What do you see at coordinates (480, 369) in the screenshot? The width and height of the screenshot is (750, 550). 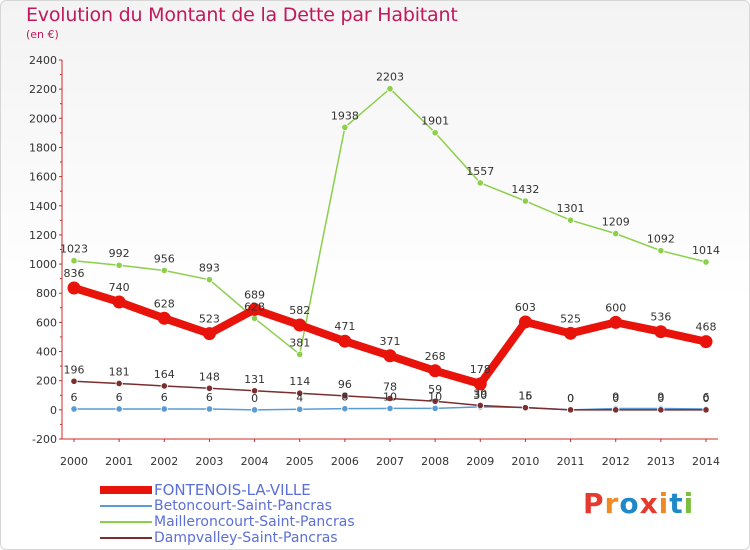 I see `data-label: 178` at bounding box center [480, 369].